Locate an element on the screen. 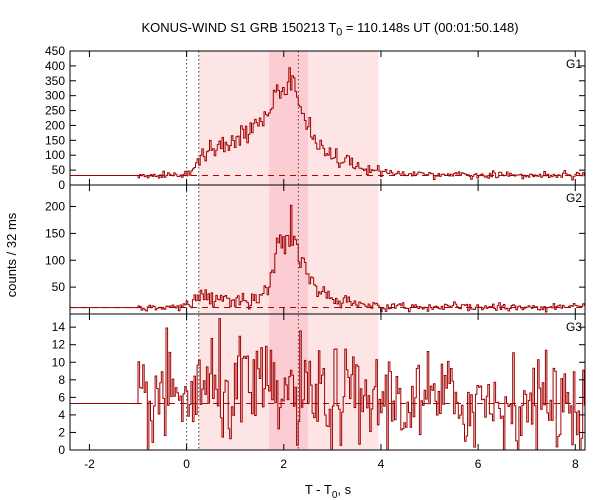  xtick-label-4: 6 is located at coordinates (478, 464).